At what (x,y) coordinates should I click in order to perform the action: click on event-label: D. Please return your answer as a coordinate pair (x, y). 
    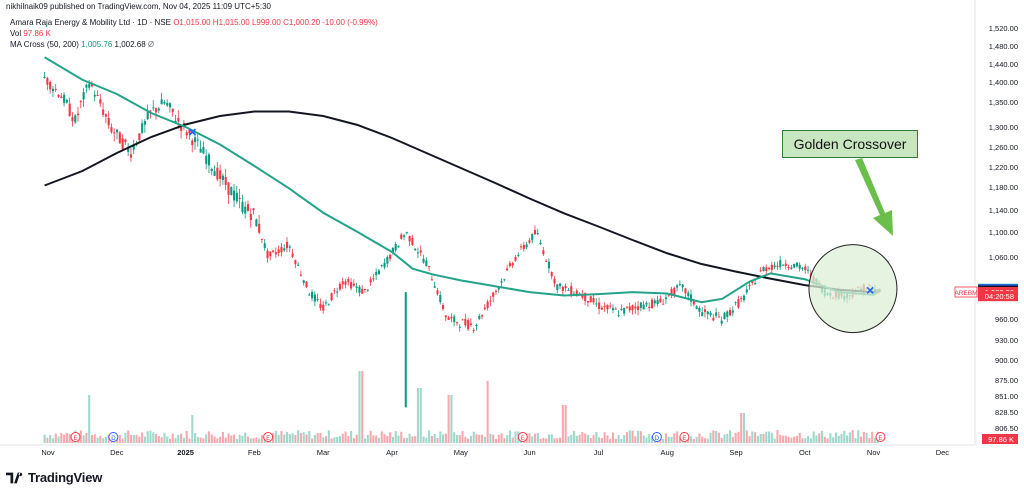
    Looking at the image, I should click on (113, 439).